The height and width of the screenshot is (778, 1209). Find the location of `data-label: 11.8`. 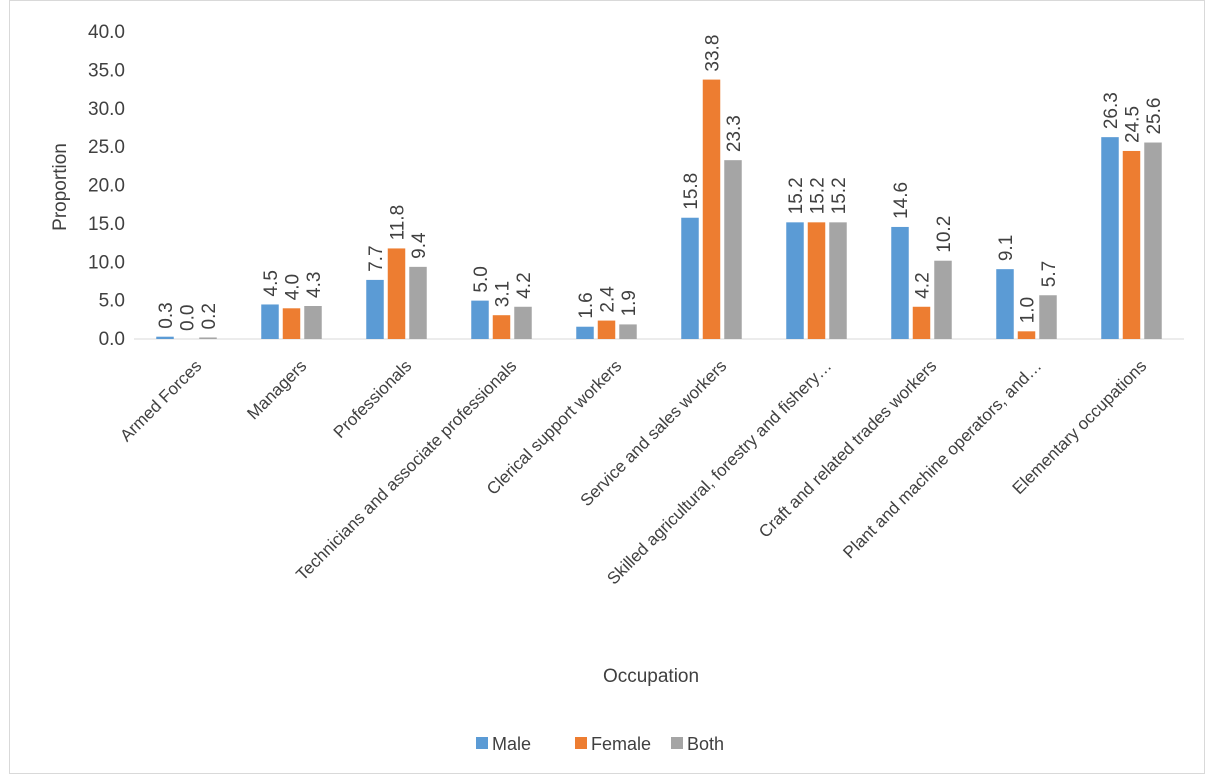

data-label: 11.8 is located at coordinates (398, 223).